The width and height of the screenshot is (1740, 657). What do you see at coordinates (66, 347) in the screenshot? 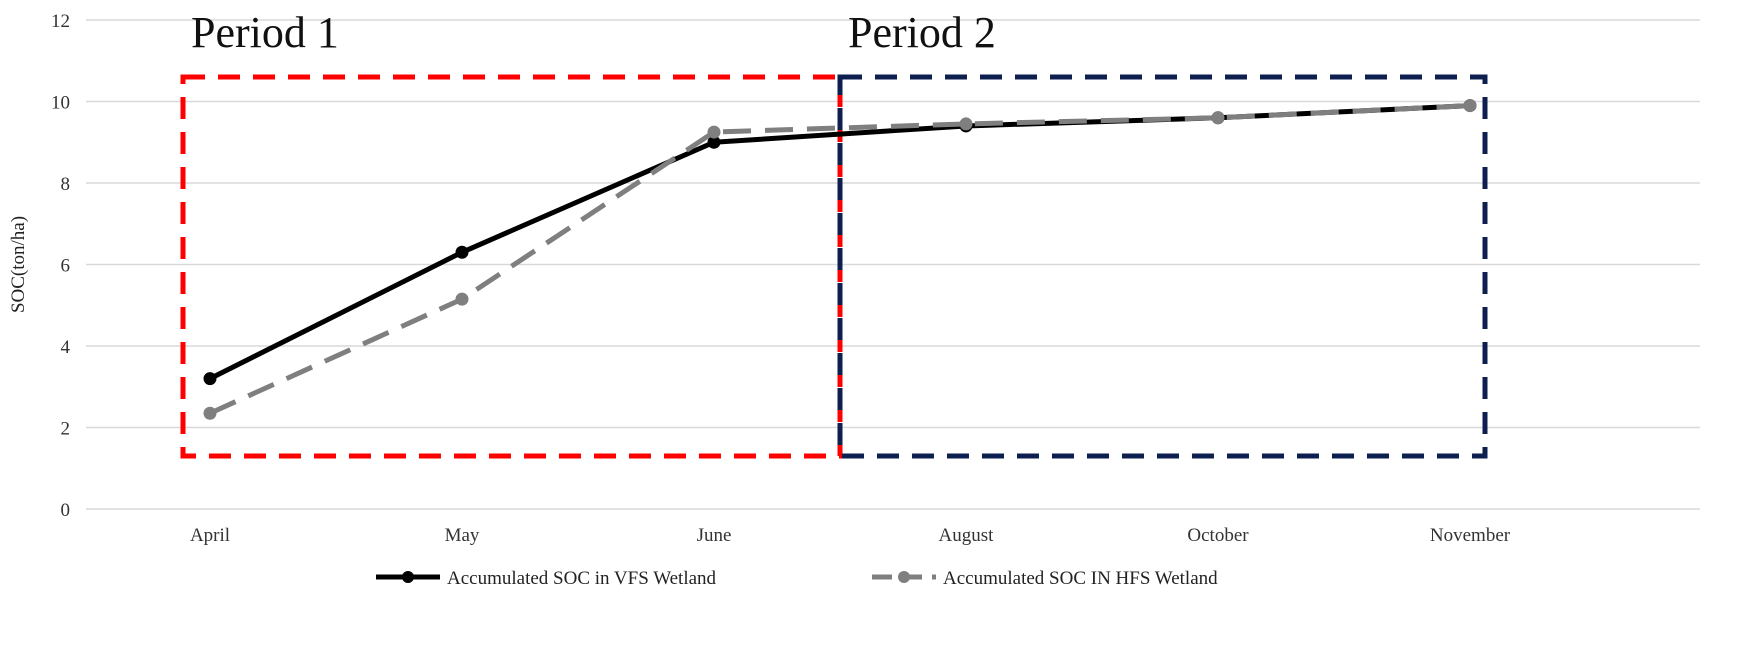
I see `y-tick-4: 4` at bounding box center [66, 347].